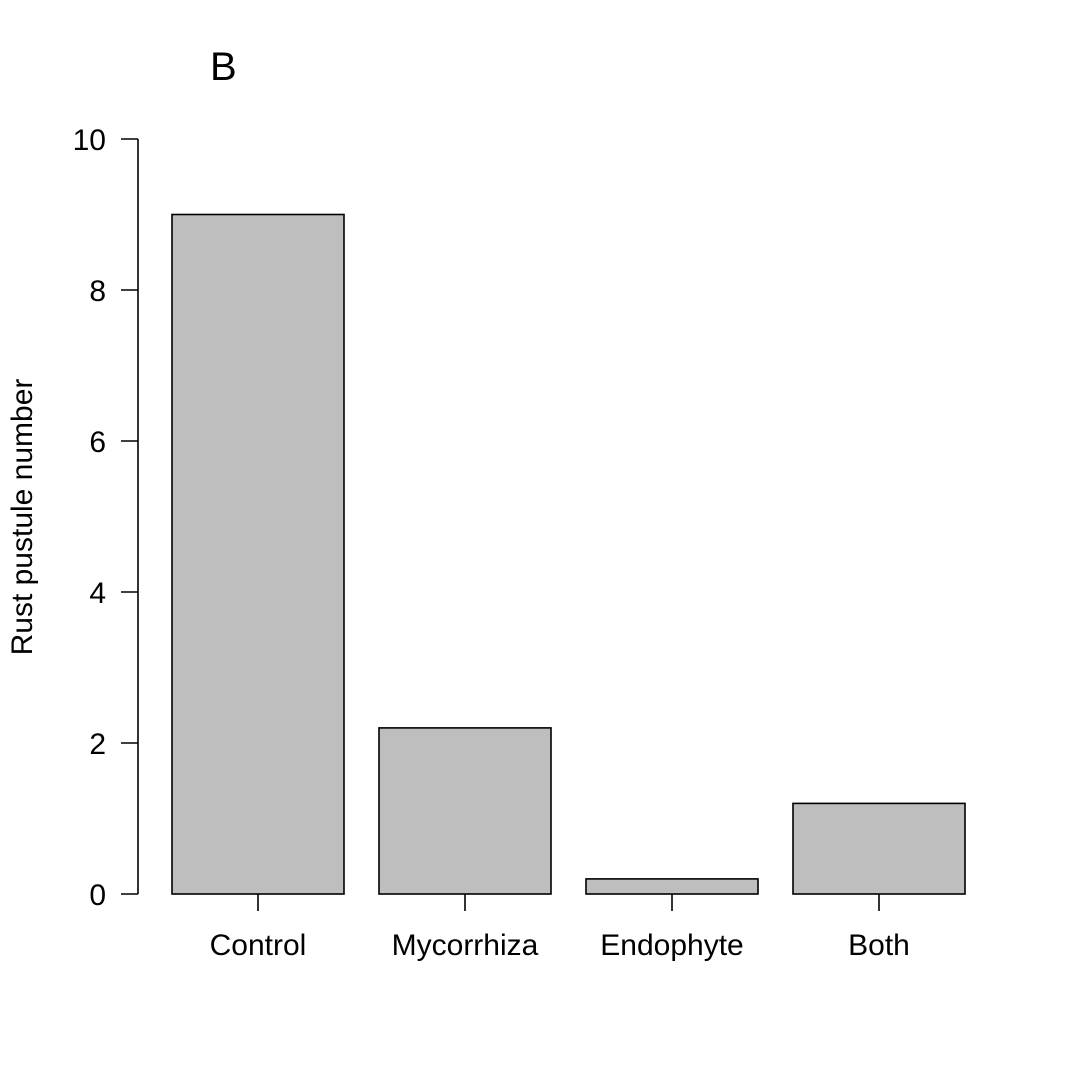 The image size is (1068, 1068). What do you see at coordinates (879, 945) in the screenshot?
I see `x-tick-label-both: Both` at bounding box center [879, 945].